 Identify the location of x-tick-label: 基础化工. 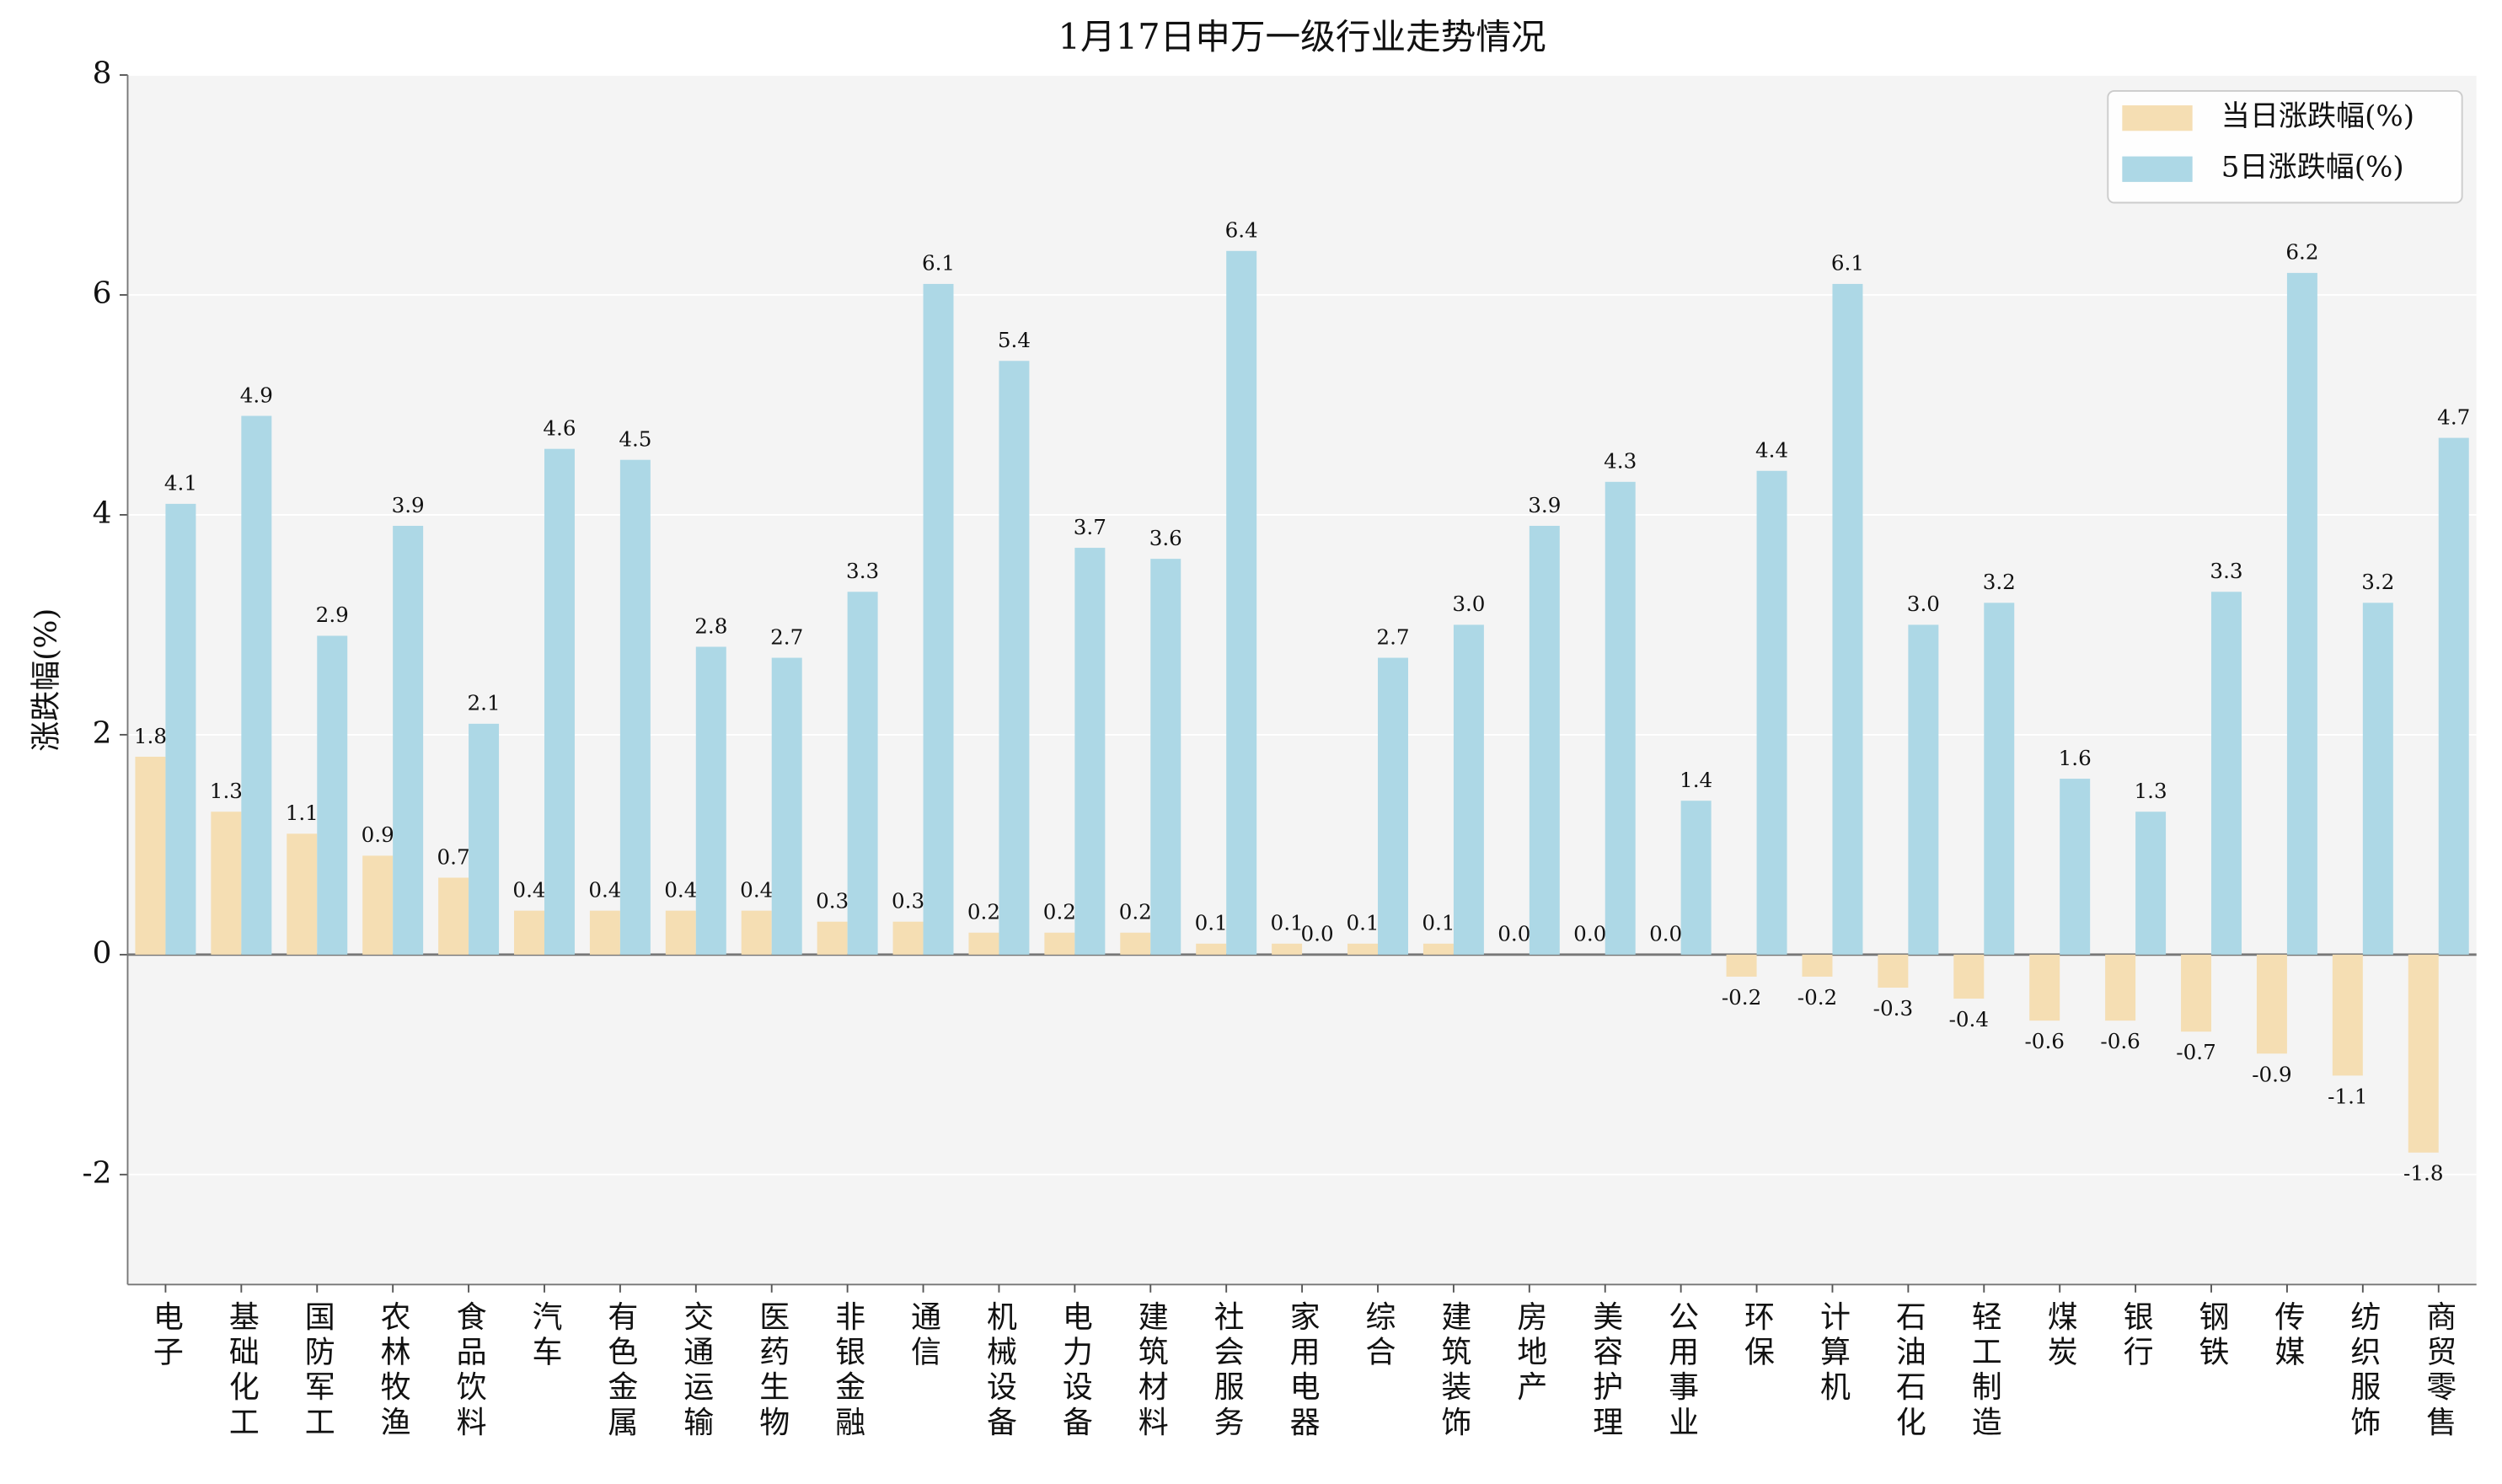
(241, 1371).